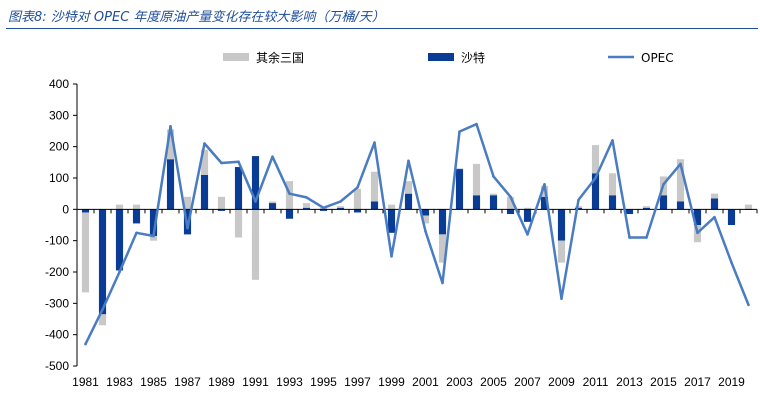  Describe the element at coordinates (119, 382) in the screenshot. I see `x-tick-label: 1983` at that location.